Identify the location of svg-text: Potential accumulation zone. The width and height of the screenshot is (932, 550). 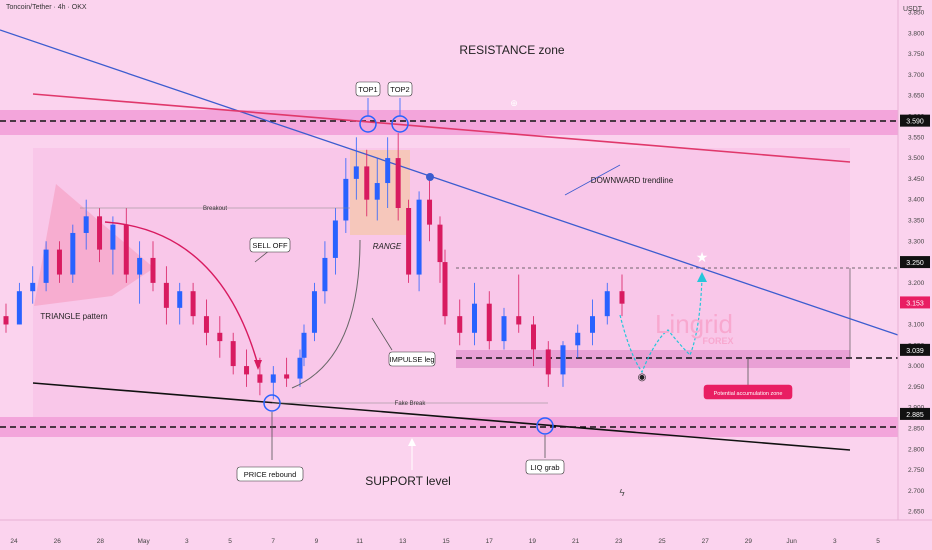
(748, 394).